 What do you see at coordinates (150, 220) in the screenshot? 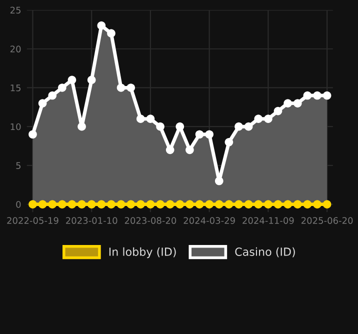
I see `x-tick-label: 2023-08-20` at bounding box center [150, 220].